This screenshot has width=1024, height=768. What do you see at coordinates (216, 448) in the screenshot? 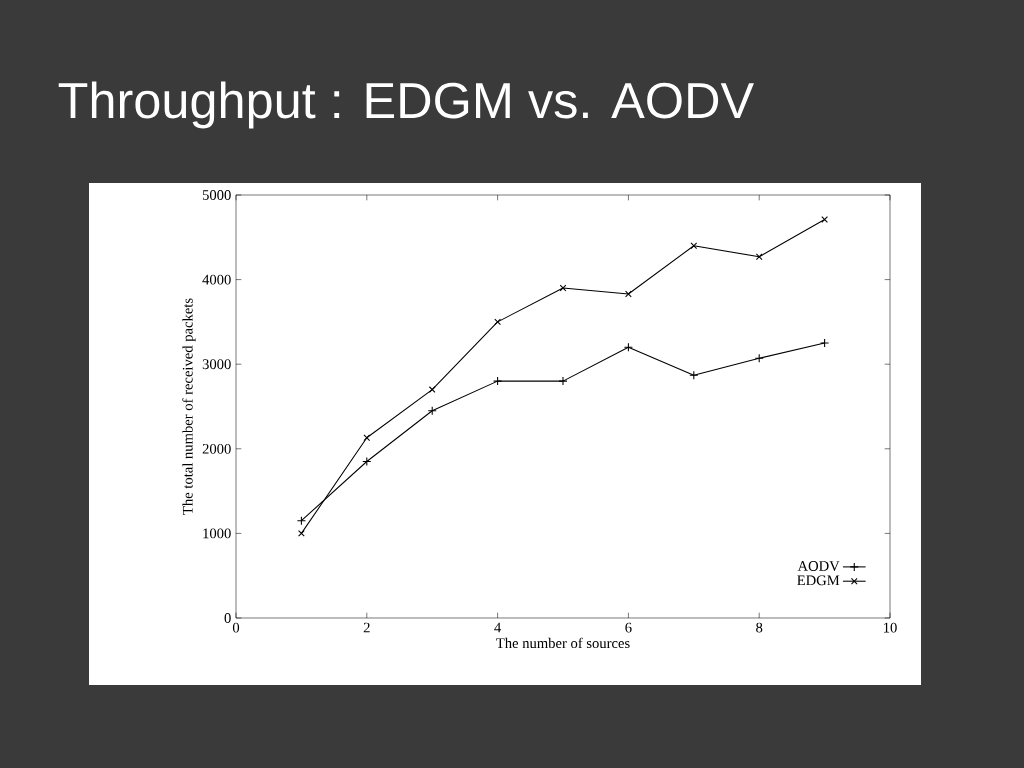
I see `y-tick-label: 2000` at bounding box center [216, 448].